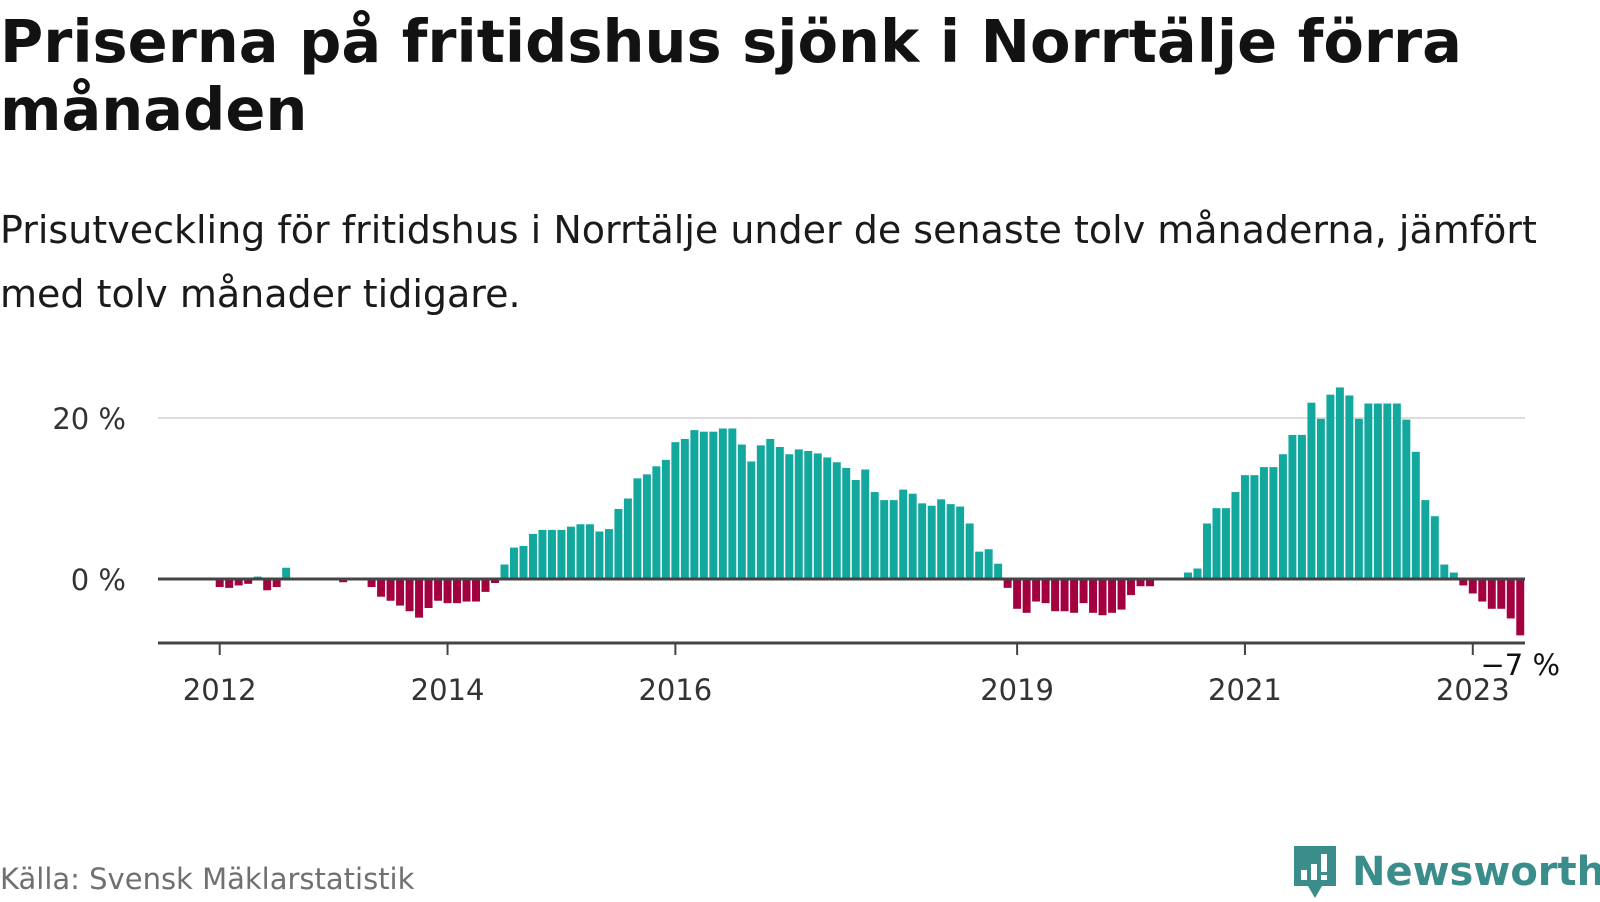  I want to click on x-tick-label: 2014, so click(448, 690).